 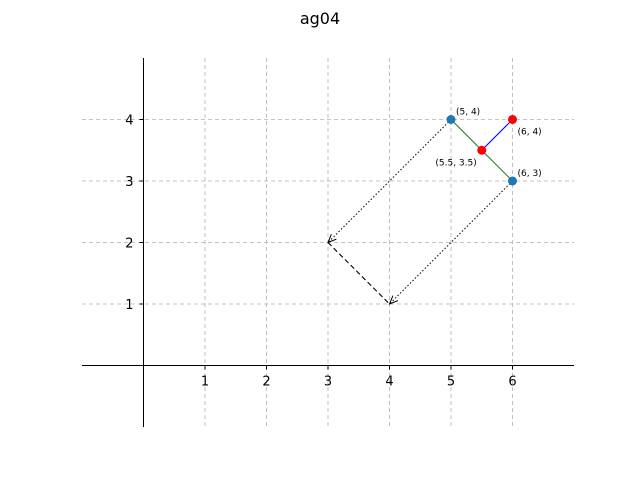 What do you see at coordinates (205, 382) in the screenshot?
I see `x-tick-label: 1` at bounding box center [205, 382].